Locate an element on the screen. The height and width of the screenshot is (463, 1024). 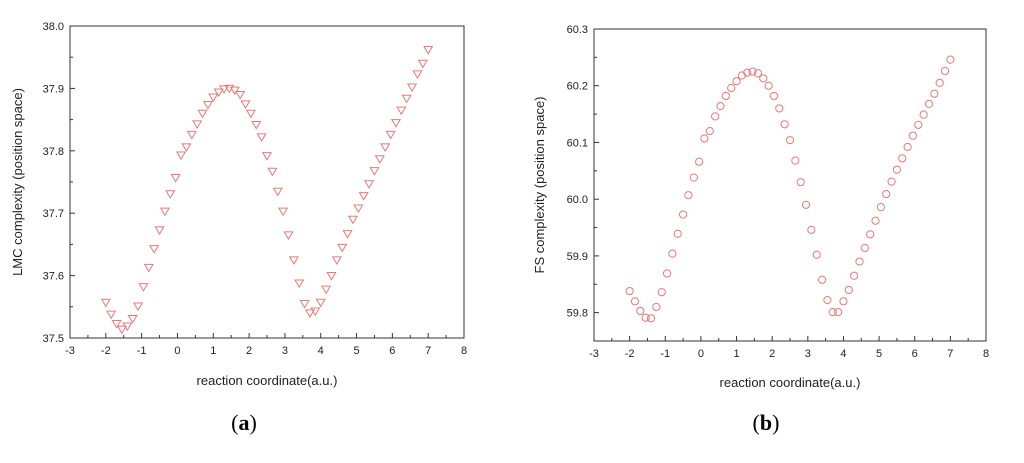
x-tick-label-b: 1 is located at coordinates (736, 354).